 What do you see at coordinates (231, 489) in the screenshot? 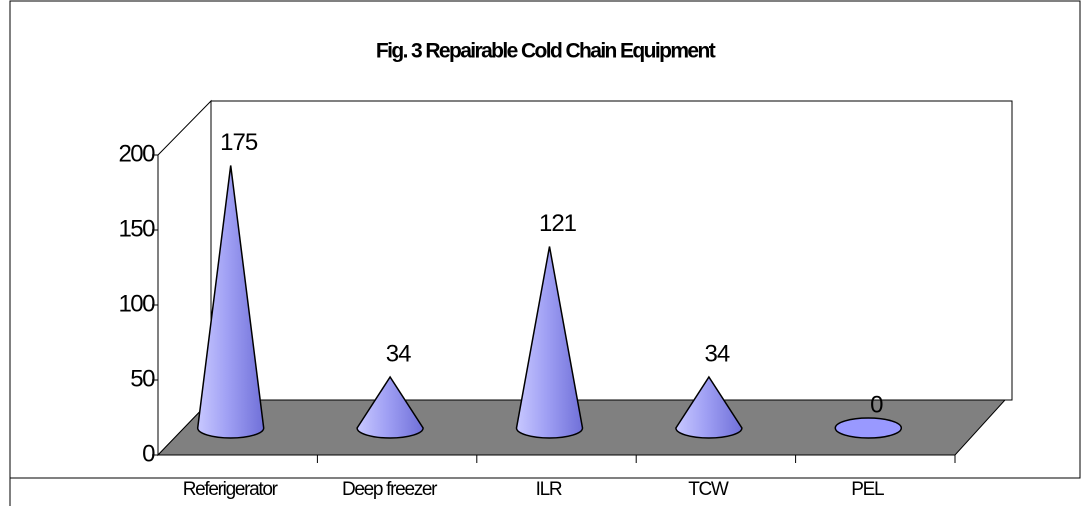
I see `x-tick-label: Referigerator` at bounding box center [231, 489].